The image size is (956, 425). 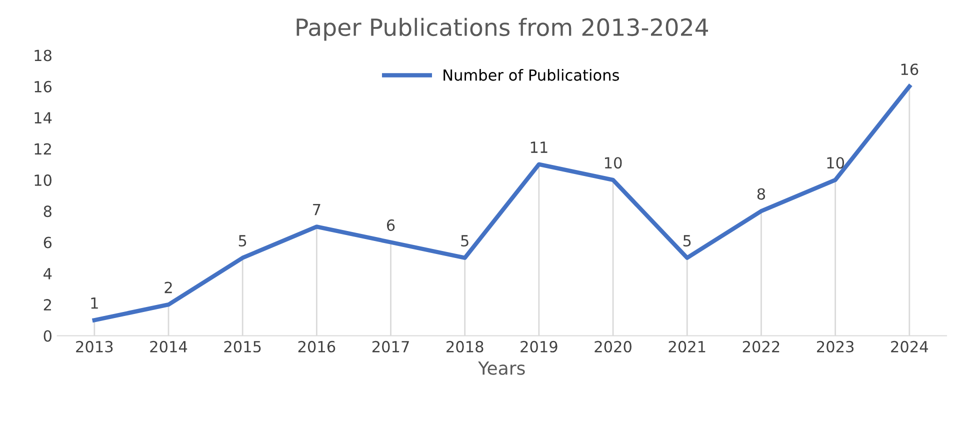 I want to click on data-label: 7, so click(x=316, y=210).